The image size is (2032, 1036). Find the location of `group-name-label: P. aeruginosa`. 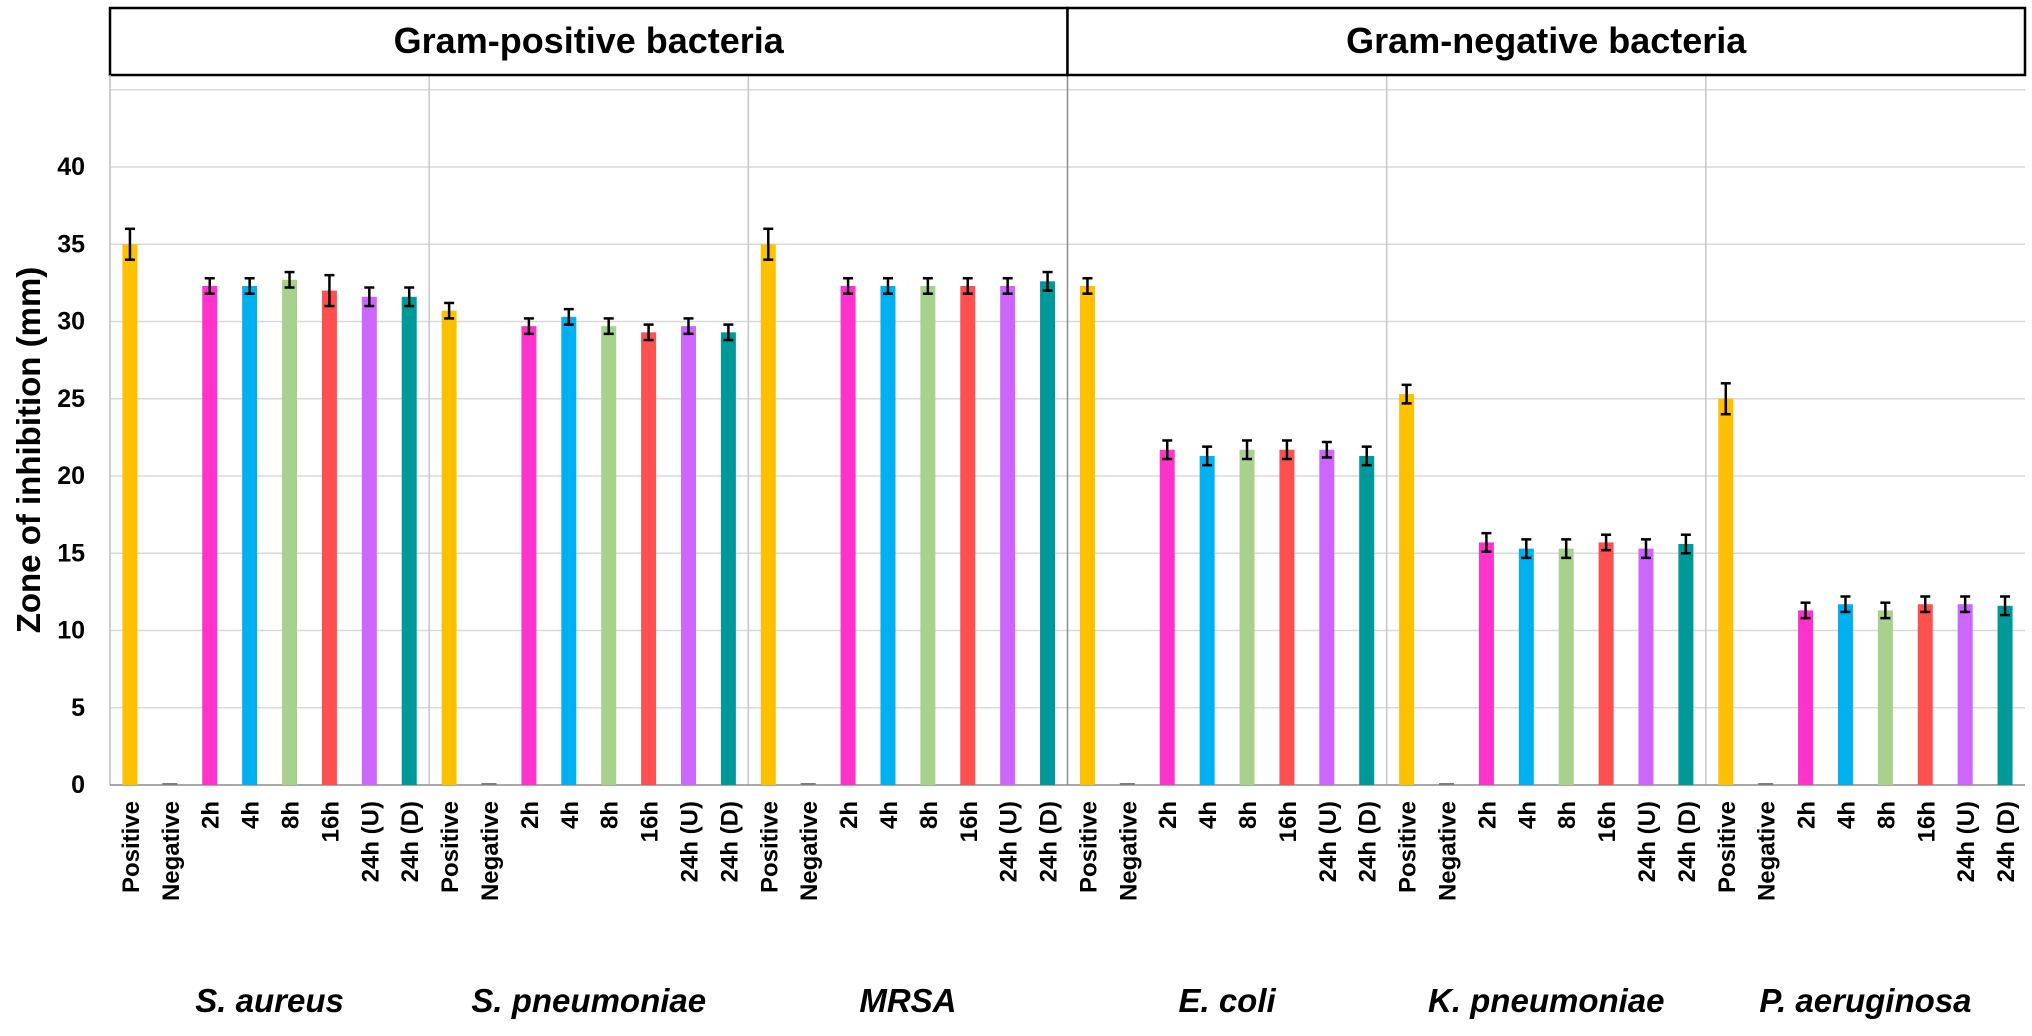

group-name-label: P. aeruginosa is located at coordinates (1865, 1000).